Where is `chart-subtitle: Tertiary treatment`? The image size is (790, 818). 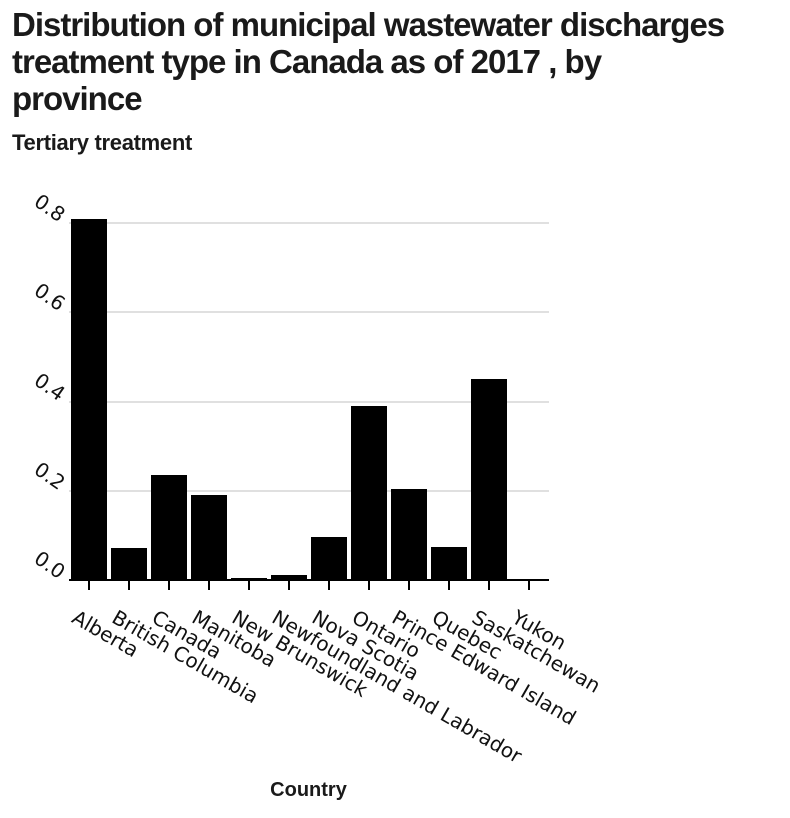
chart-subtitle: Tertiary treatment is located at coordinates (102, 142).